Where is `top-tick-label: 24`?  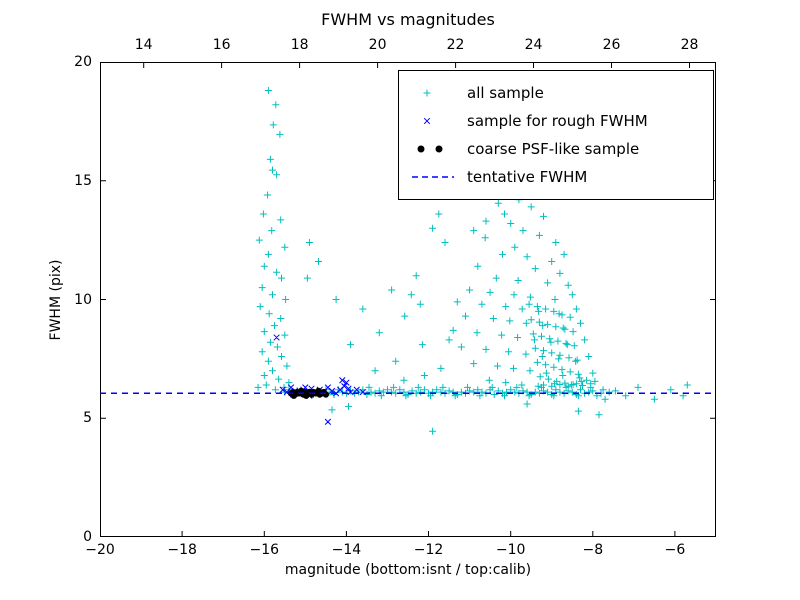
top-tick-label: 24 is located at coordinates (533, 45).